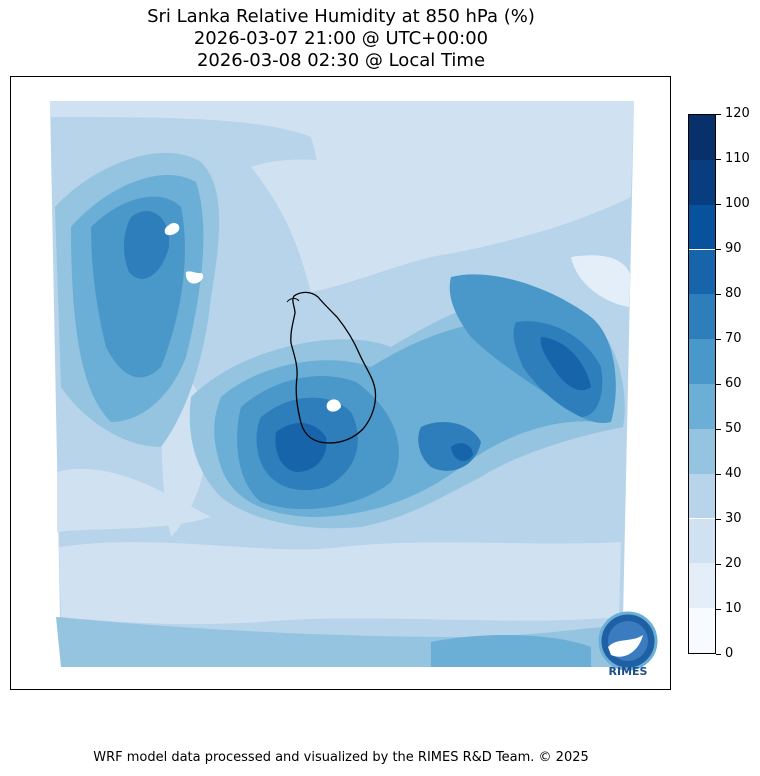  Describe the element at coordinates (733, 563) in the screenshot. I see `colorbar-tick-label: 20` at that location.